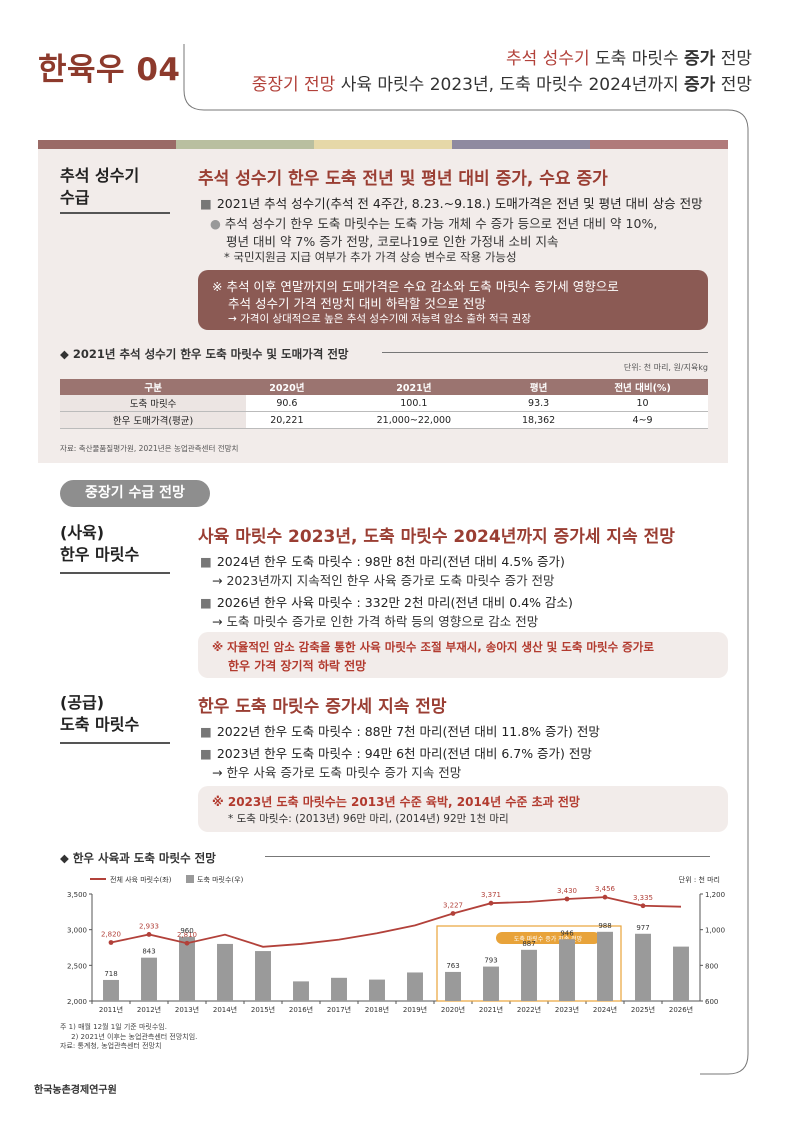 The image size is (794, 1123). What do you see at coordinates (605, 889) in the screenshot?
I see `line-data-label: 3,456` at bounding box center [605, 889].